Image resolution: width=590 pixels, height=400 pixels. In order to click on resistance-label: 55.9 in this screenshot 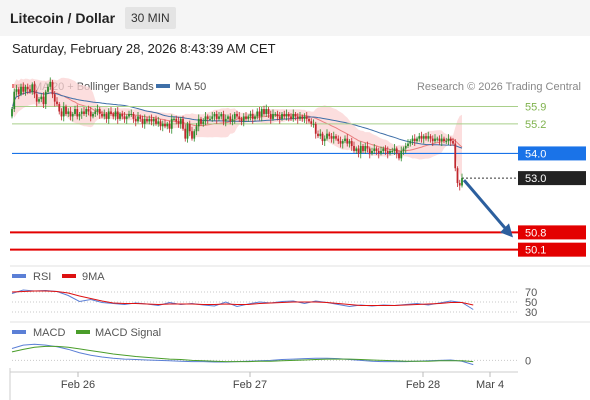, I will do `click(535, 108)`.